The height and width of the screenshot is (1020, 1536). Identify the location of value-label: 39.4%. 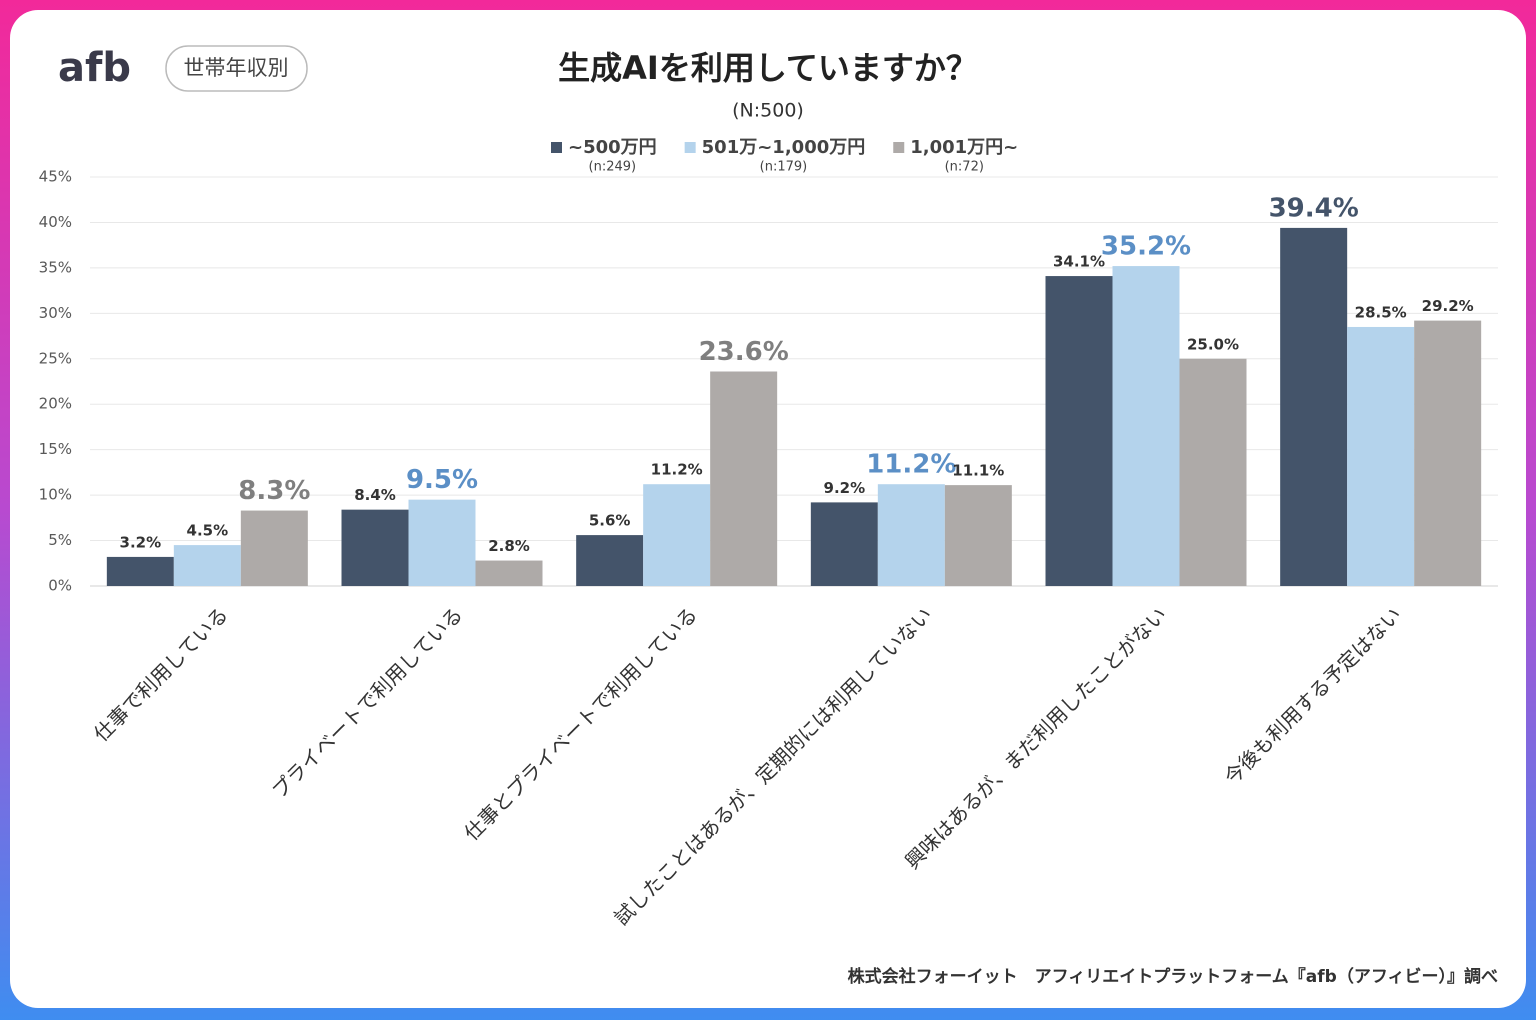
(1314, 208).